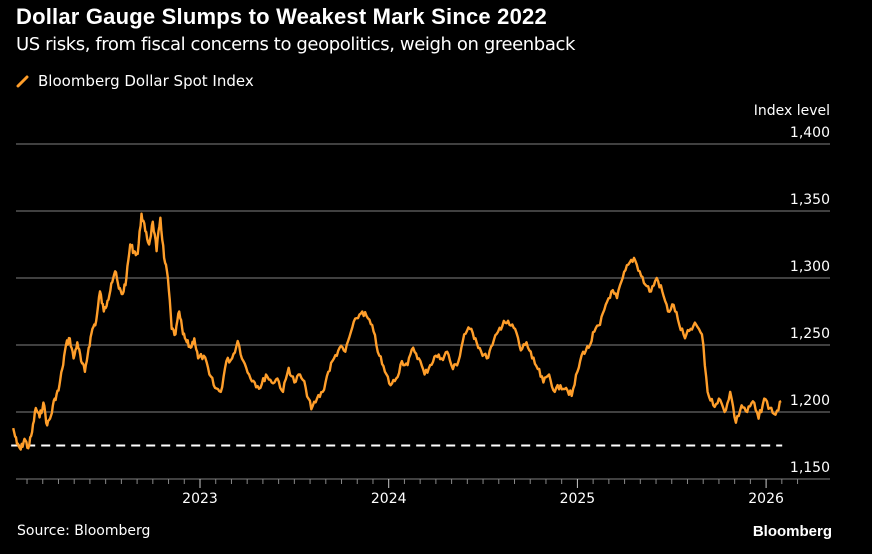 The image size is (872, 554). I want to click on x-tick-label: 2023, so click(200, 499).